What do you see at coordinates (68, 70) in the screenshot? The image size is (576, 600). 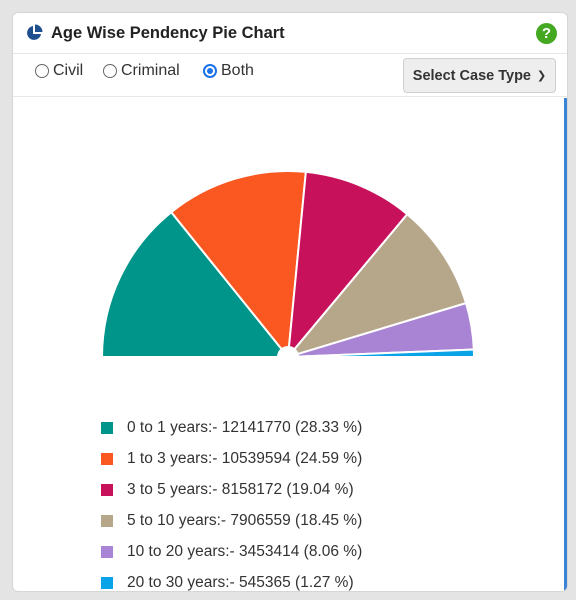 I see `radio-civil-label: Civil` at bounding box center [68, 70].